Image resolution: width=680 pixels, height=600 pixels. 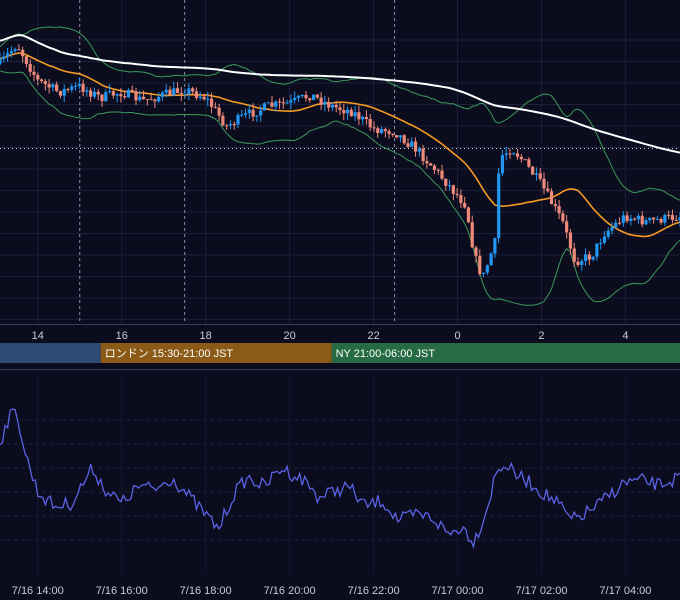 What do you see at coordinates (290, 336) in the screenshot?
I see `price-x-tick-label: 20` at bounding box center [290, 336].